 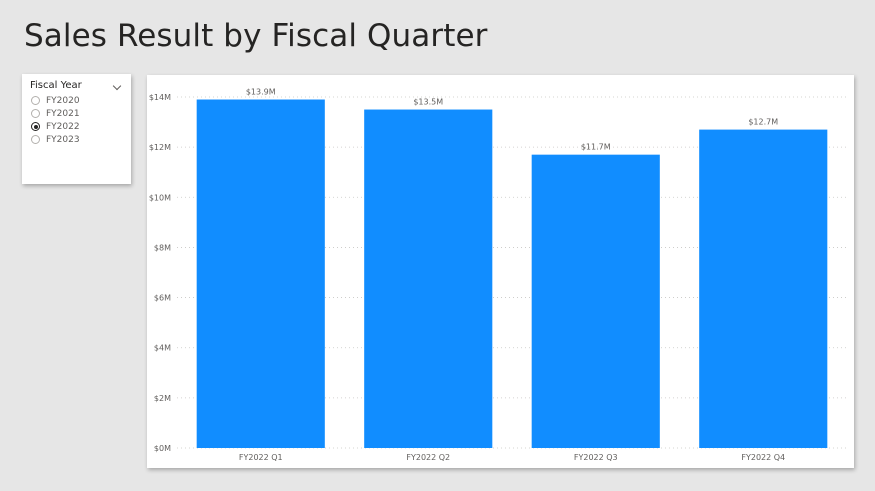 I want to click on slicer-option-fy2020: FY2020, so click(x=55, y=100).